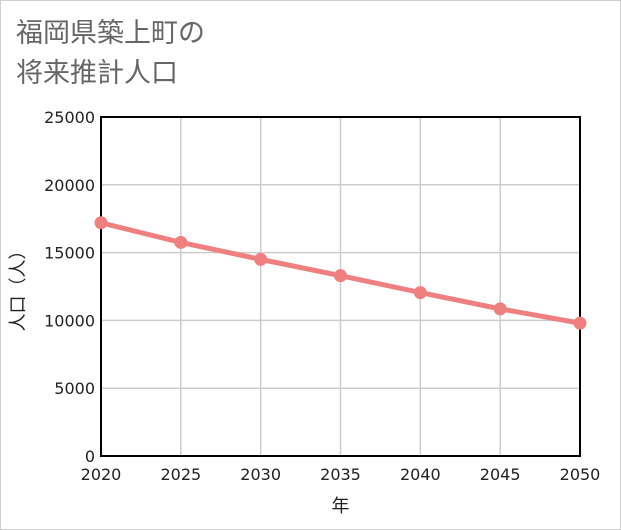 This screenshot has width=621, height=530. Describe the element at coordinates (74, 388) in the screenshot. I see `y-tick-label-5000: 5000` at that location.